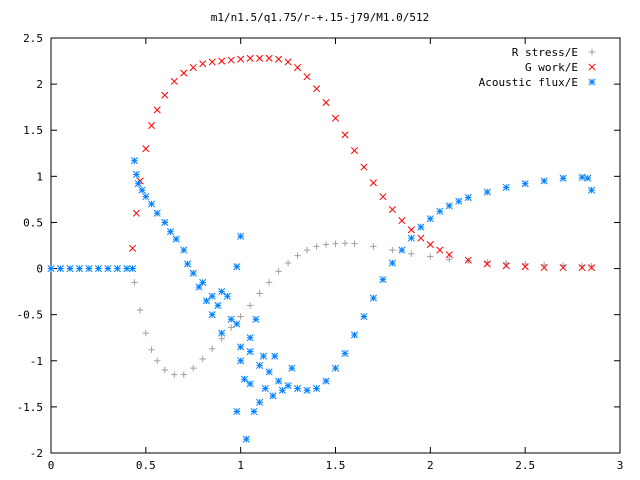 This screenshot has width=640, height=480. What do you see at coordinates (336, 465) in the screenshot?
I see `x-tick-label: 1.5` at bounding box center [336, 465].